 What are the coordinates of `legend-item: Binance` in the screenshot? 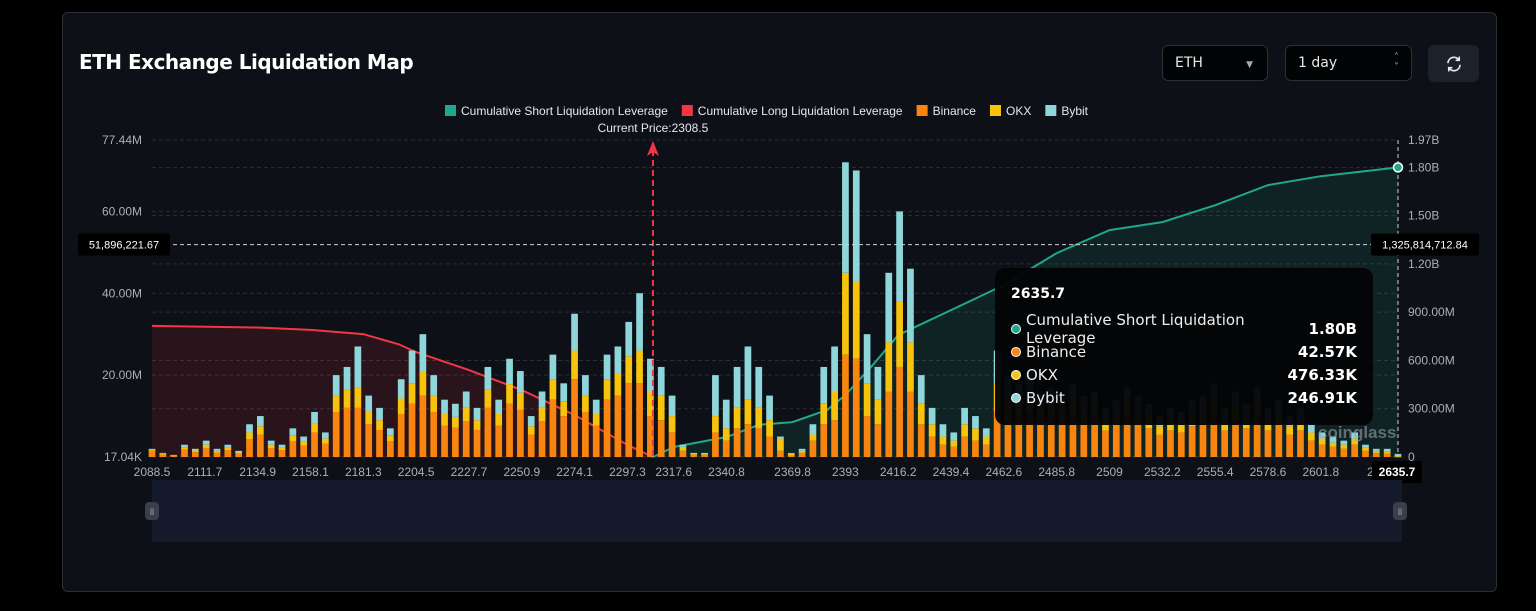 It's located at (955, 111).